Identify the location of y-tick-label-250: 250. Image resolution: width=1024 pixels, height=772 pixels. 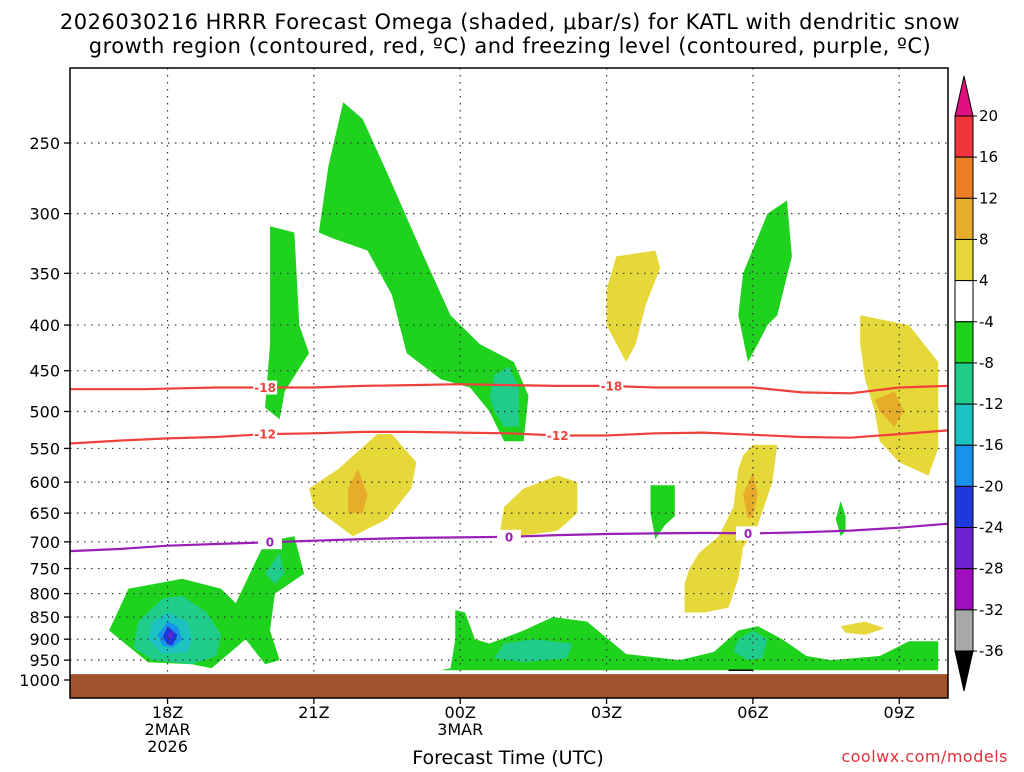
(44, 143).